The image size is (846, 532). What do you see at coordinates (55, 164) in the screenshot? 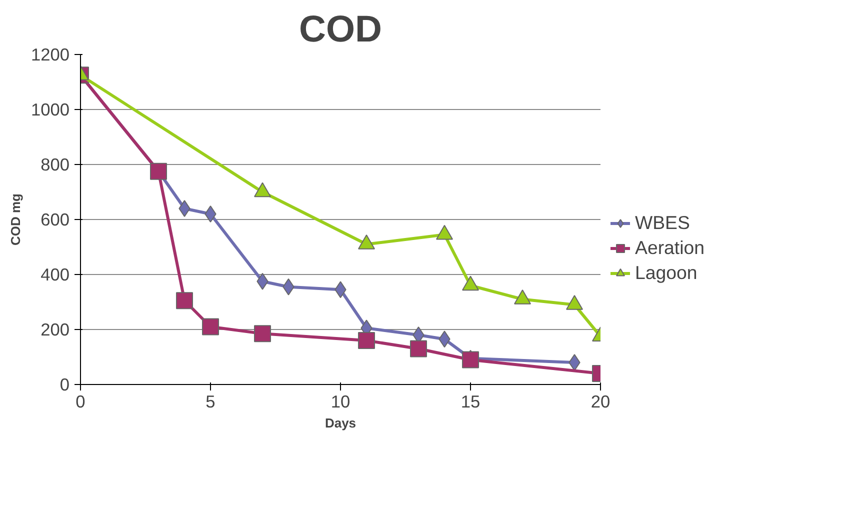
I see `y-tick-label: 800` at bounding box center [55, 164].